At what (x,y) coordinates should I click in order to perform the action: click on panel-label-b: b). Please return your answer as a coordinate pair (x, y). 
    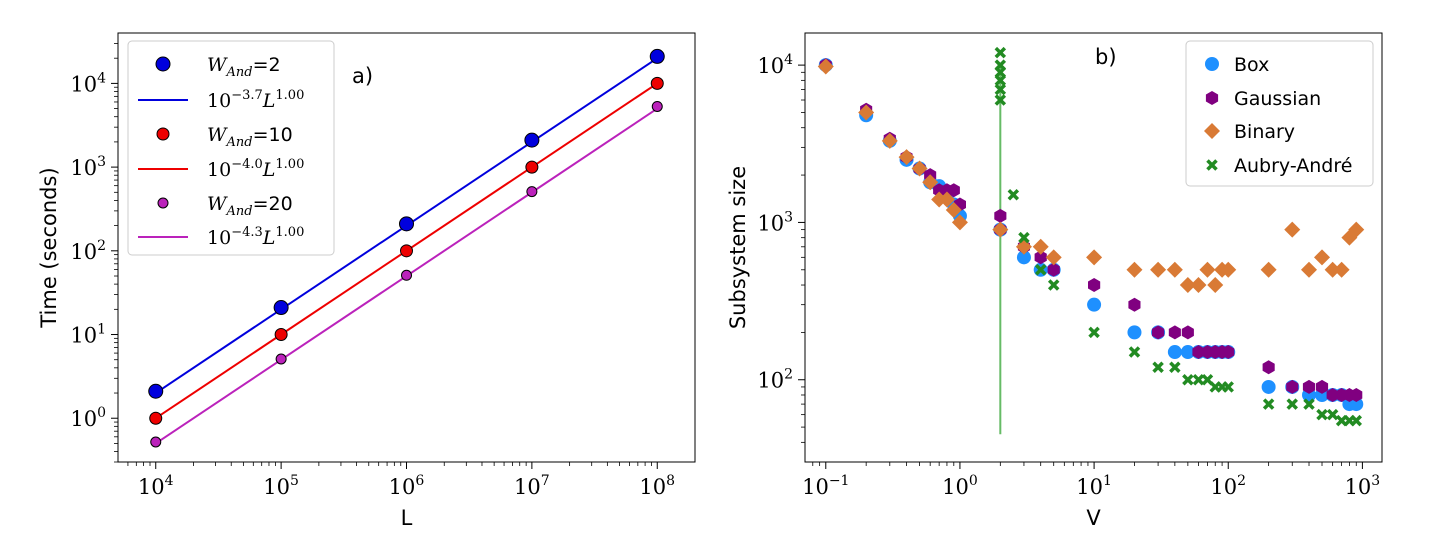
    Looking at the image, I should click on (1106, 57).